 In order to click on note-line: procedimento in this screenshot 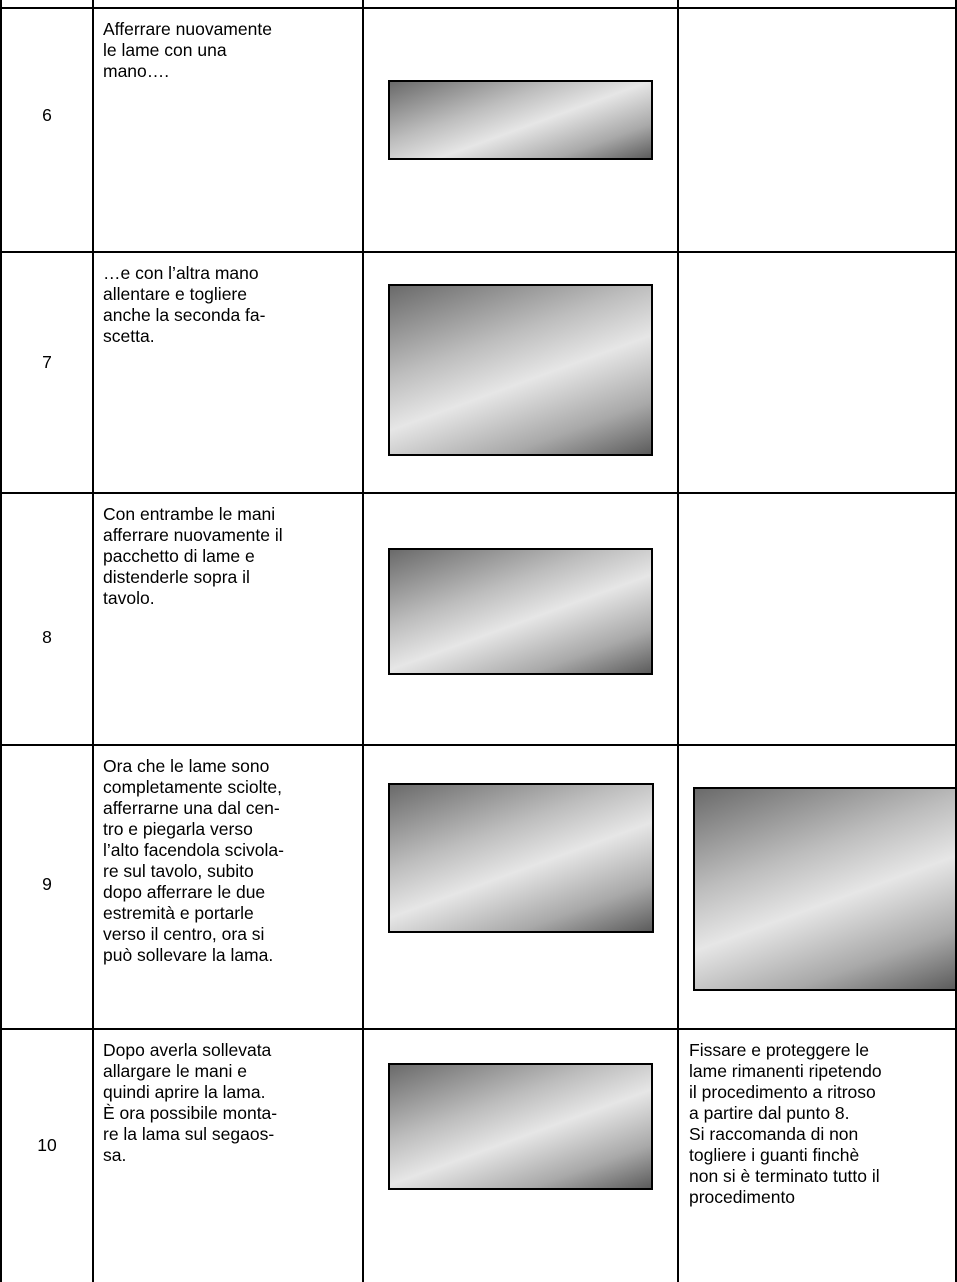, I will do `click(742, 1197)`.